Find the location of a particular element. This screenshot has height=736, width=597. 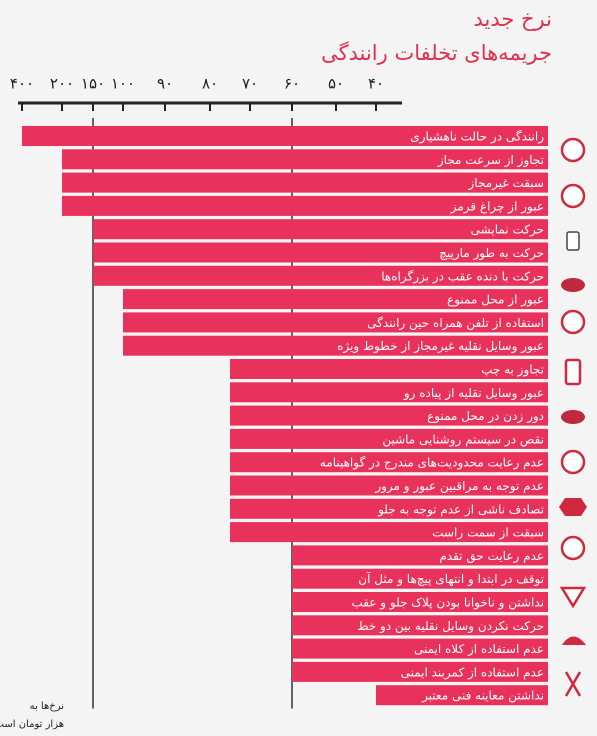

bar-label: عدم استفاده از کلاه ایمنی is located at coordinates (479, 649).